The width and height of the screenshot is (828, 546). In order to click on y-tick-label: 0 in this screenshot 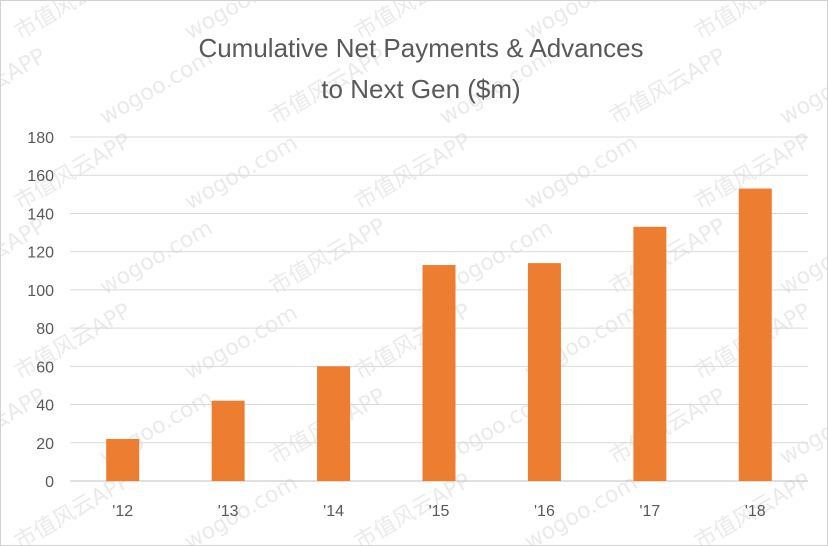, I will do `click(49, 482)`.